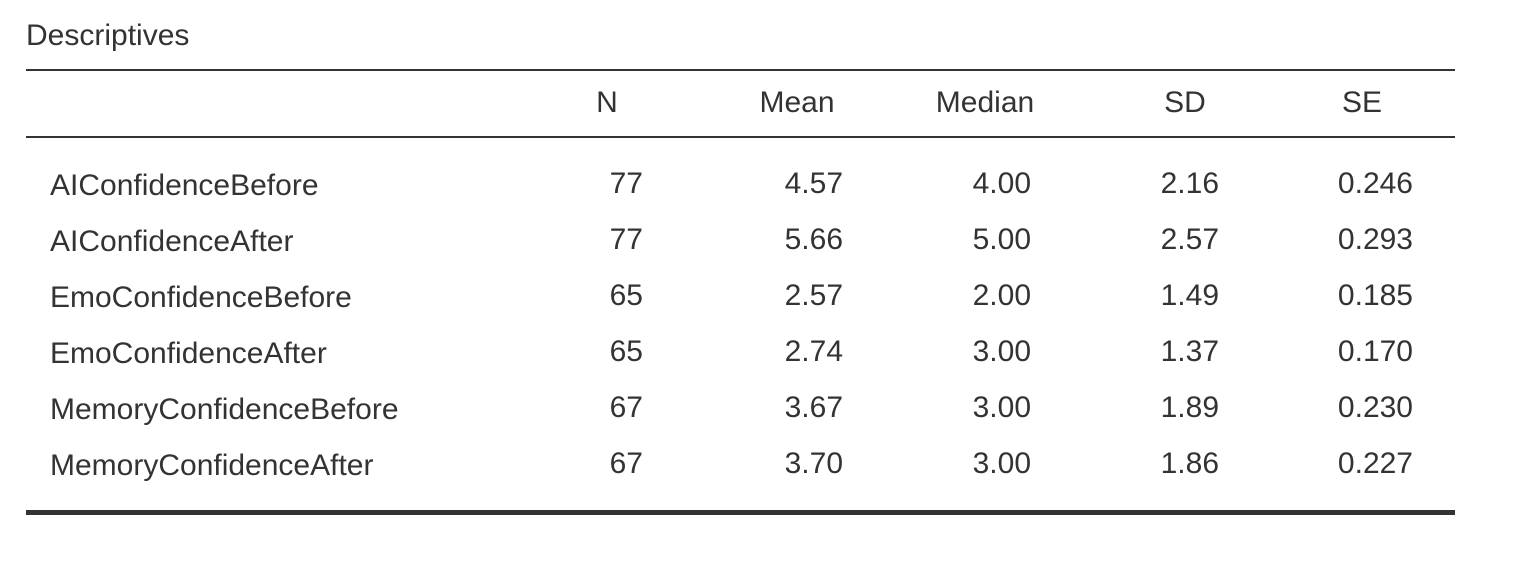  What do you see at coordinates (607, 102) in the screenshot?
I see `column-header: N` at bounding box center [607, 102].